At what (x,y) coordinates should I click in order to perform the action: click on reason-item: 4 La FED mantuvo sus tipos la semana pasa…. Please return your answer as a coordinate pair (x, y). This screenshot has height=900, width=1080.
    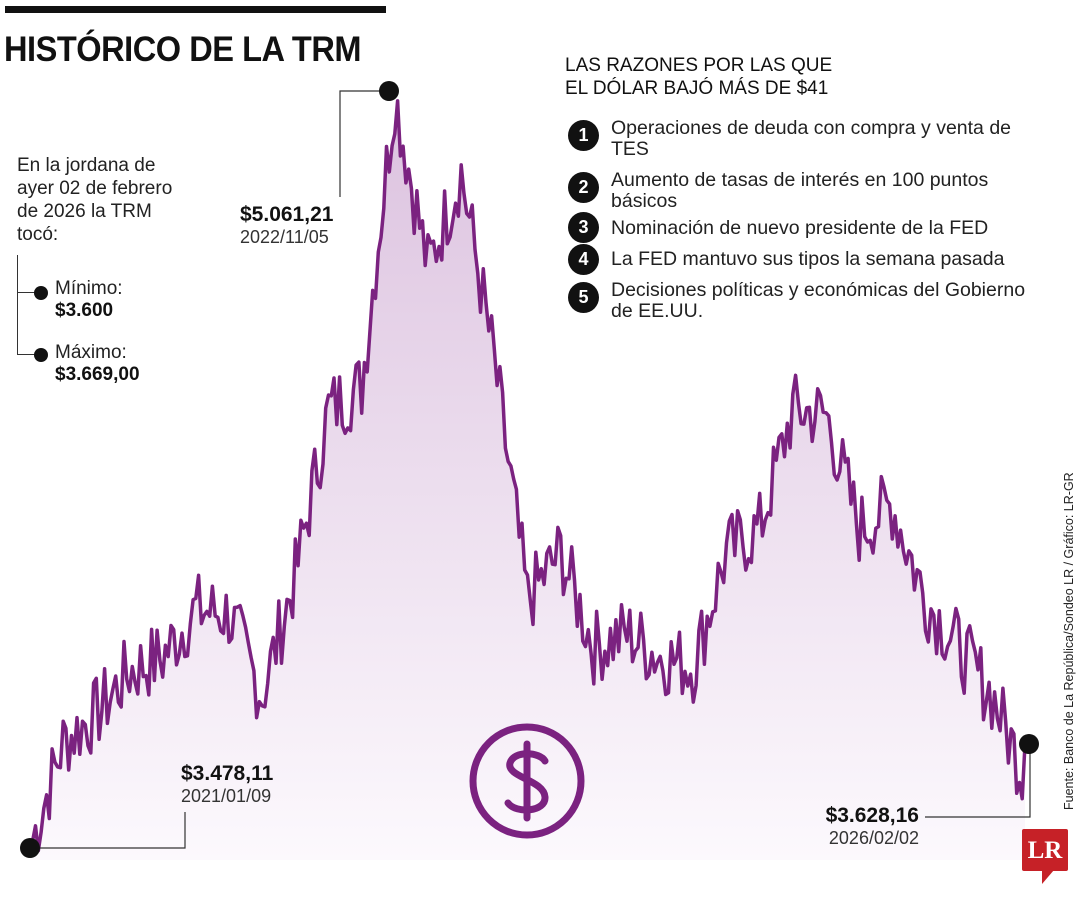
    Looking at the image, I should click on (803, 259).